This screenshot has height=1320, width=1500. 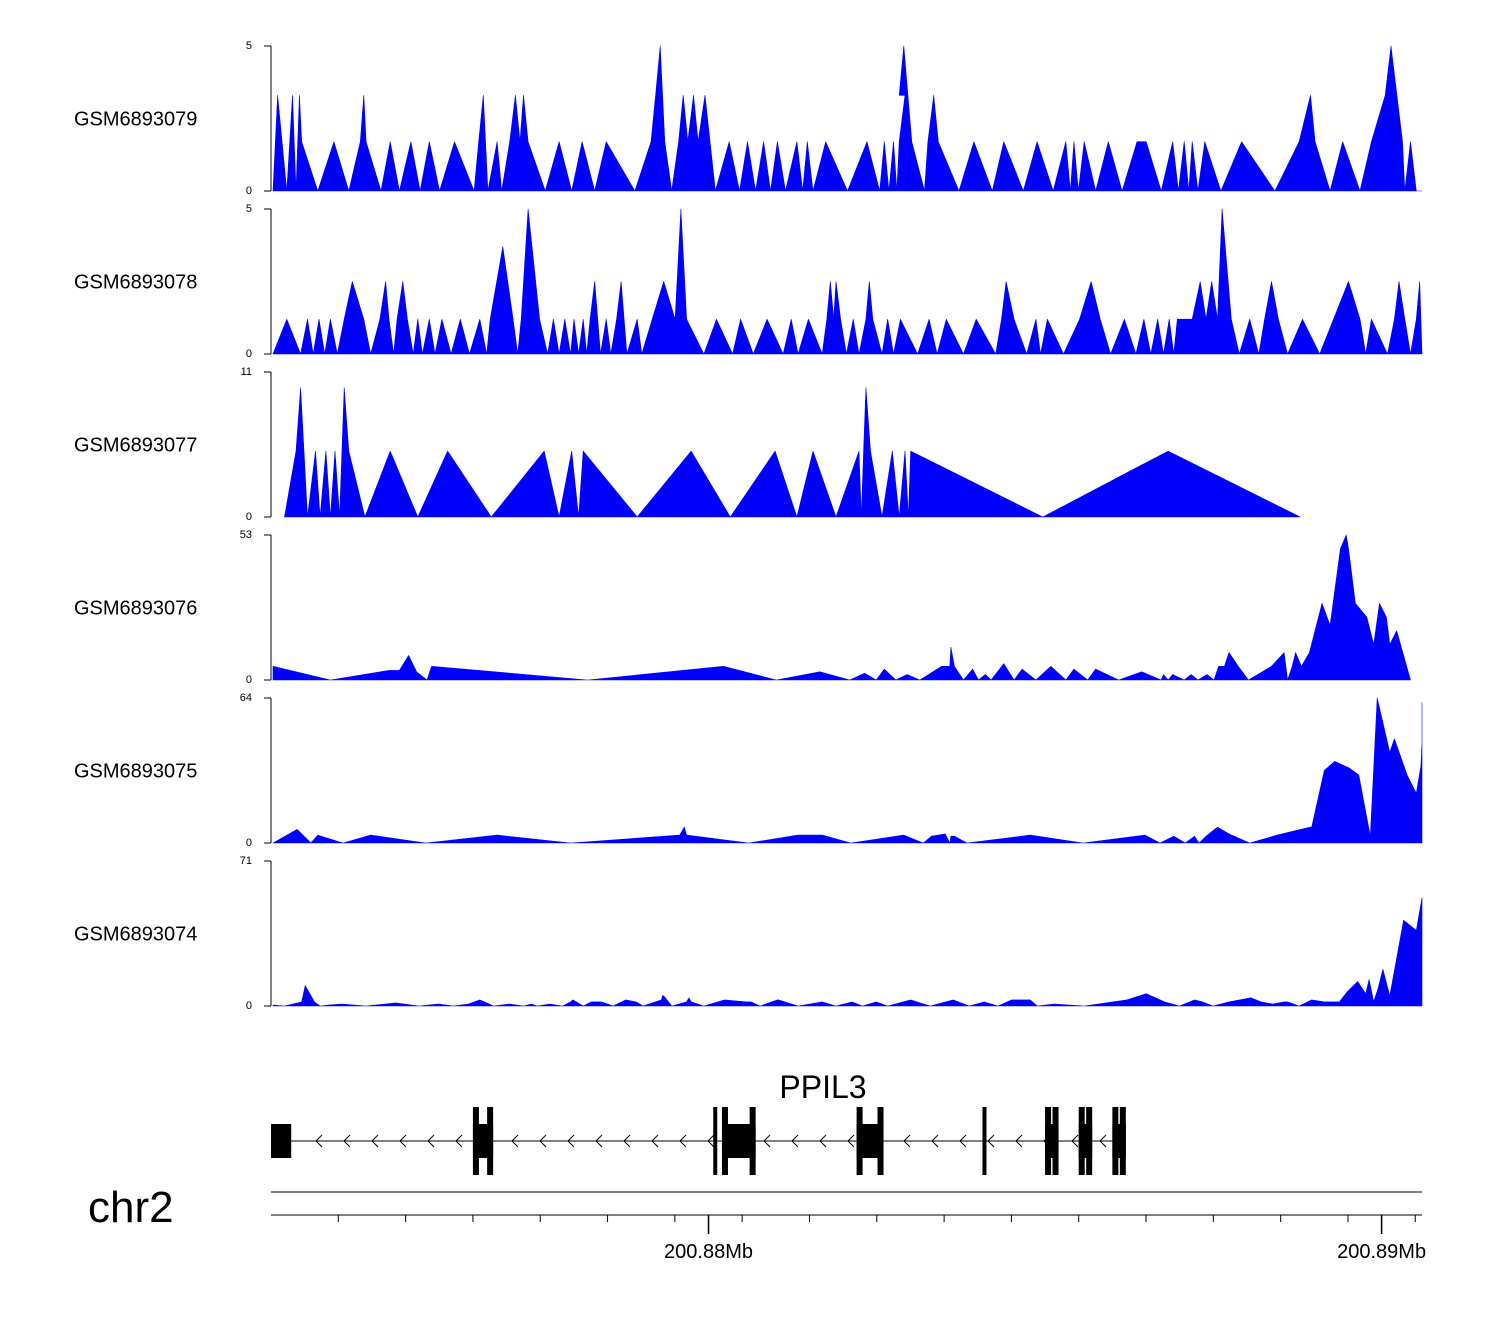 What do you see at coordinates (135, 120) in the screenshot?
I see `track-label: GSM6893079` at bounding box center [135, 120].